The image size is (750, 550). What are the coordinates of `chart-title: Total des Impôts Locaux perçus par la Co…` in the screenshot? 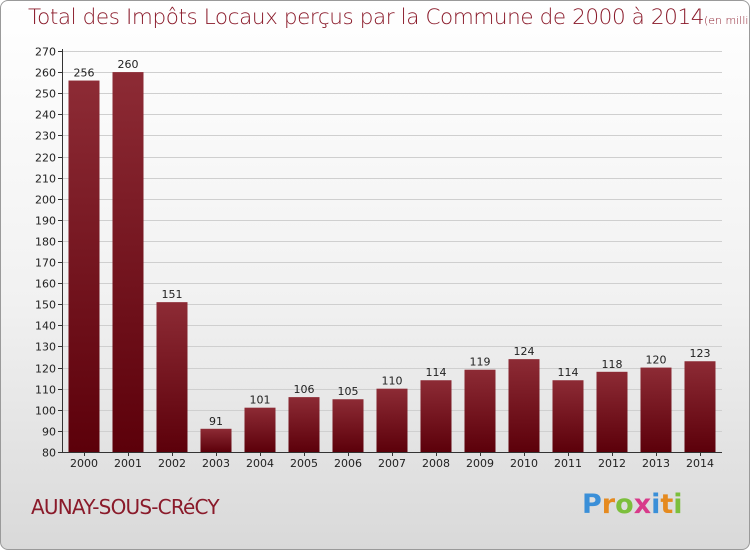 It's located at (388, 17).